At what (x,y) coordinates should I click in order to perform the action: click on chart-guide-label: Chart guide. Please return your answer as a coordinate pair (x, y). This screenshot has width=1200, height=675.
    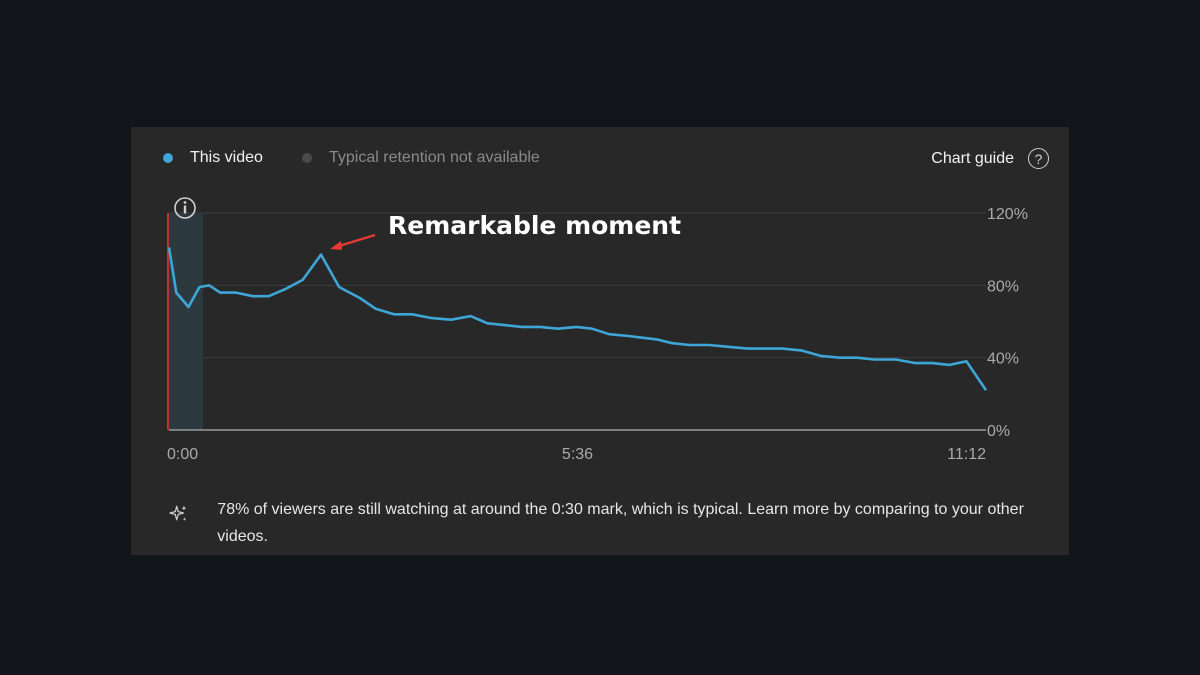
    Looking at the image, I should click on (972, 158).